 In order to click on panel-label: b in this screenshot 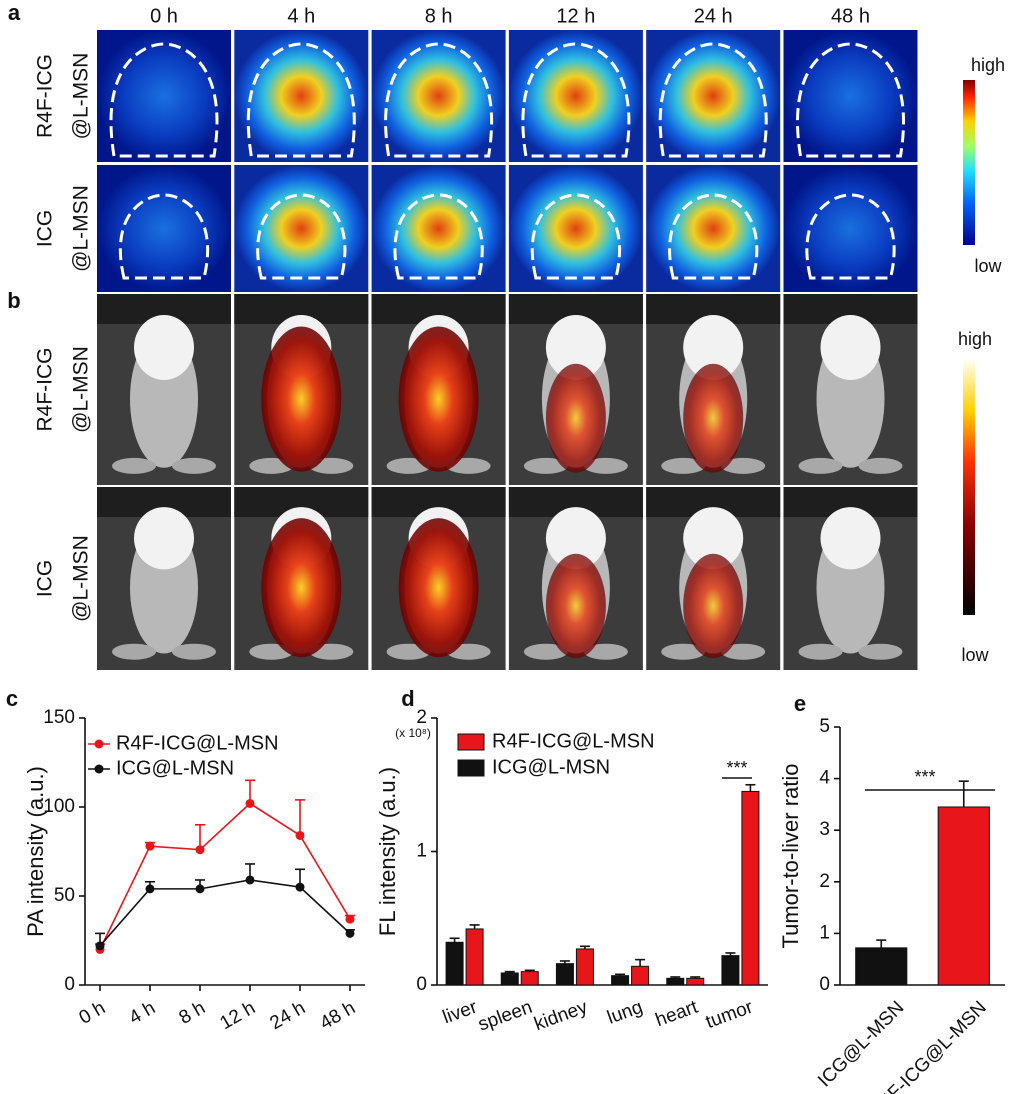, I will do `click(13, 300)`.